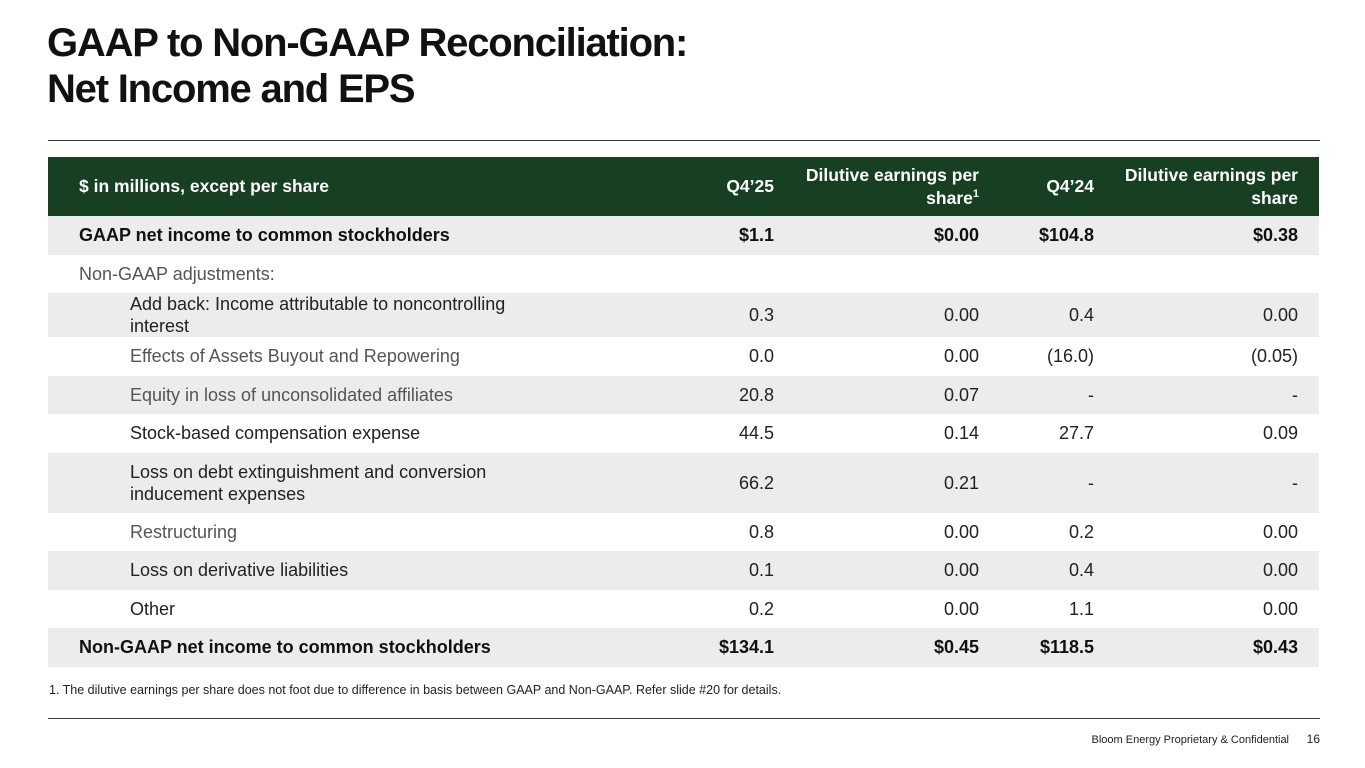 The image size is (1365, 768). Describe the element at coordinates (1081, 531) in the screenshot. I see `cell-q4-24: 0.2` at that location.